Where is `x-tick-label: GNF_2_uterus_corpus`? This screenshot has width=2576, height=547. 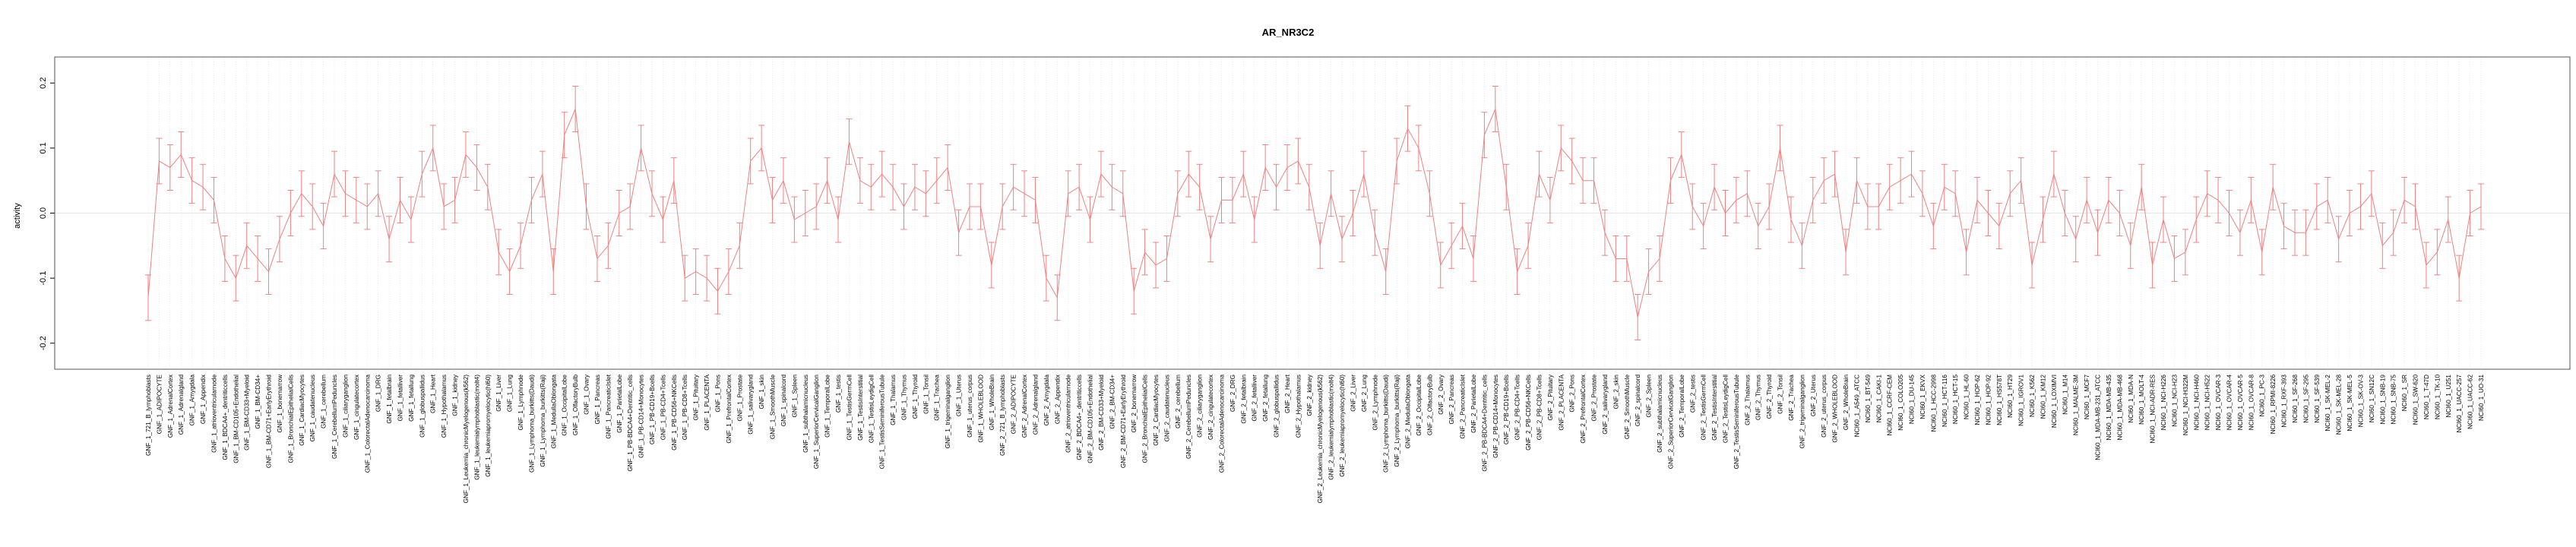 x-tick-label: GNF_2_uterus_corpus is located at coordinates (1824, 406).